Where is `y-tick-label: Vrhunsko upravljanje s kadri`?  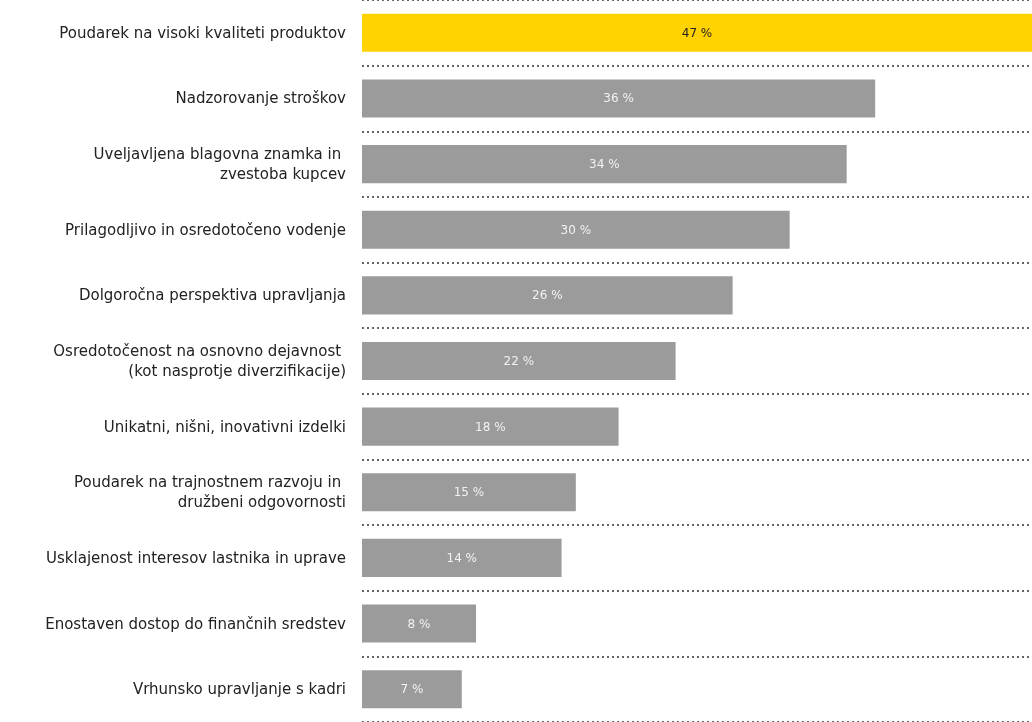
y-tick-label: Vrhunsko upravljanje s kadri is located at coordinates (239, 689).